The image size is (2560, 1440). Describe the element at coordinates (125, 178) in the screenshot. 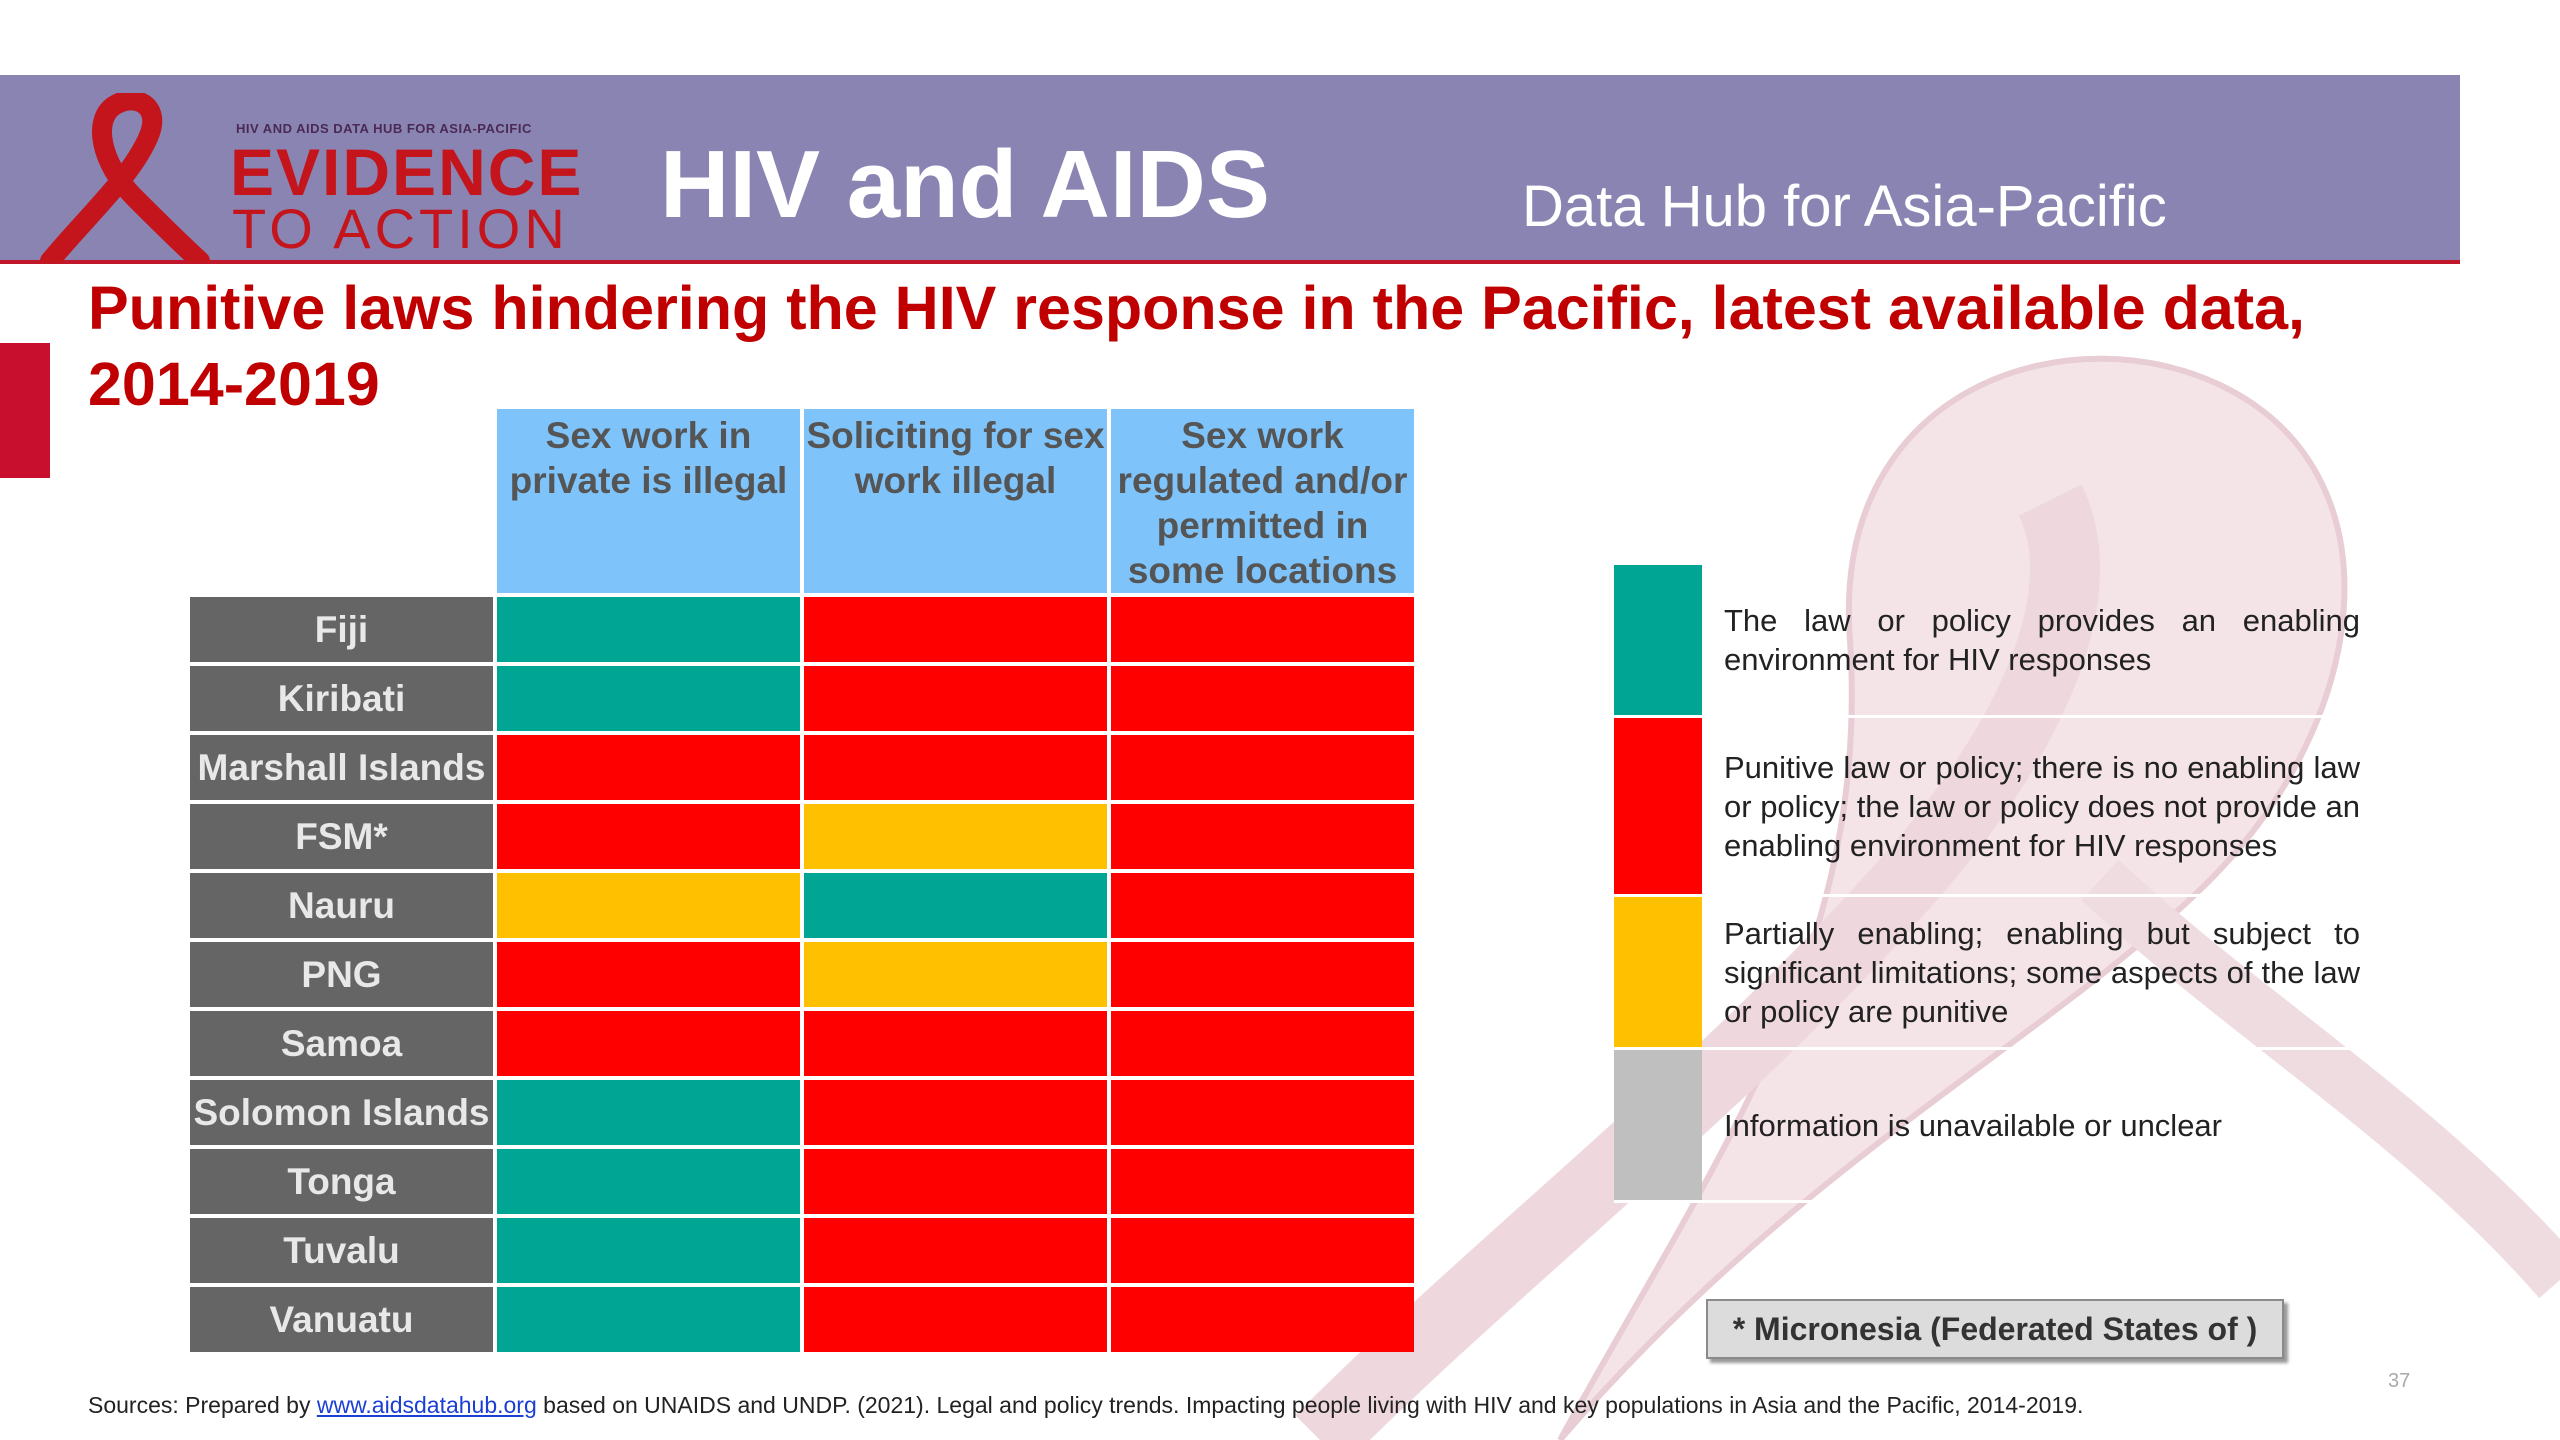

I see `red-ribbon-icon` at that location.